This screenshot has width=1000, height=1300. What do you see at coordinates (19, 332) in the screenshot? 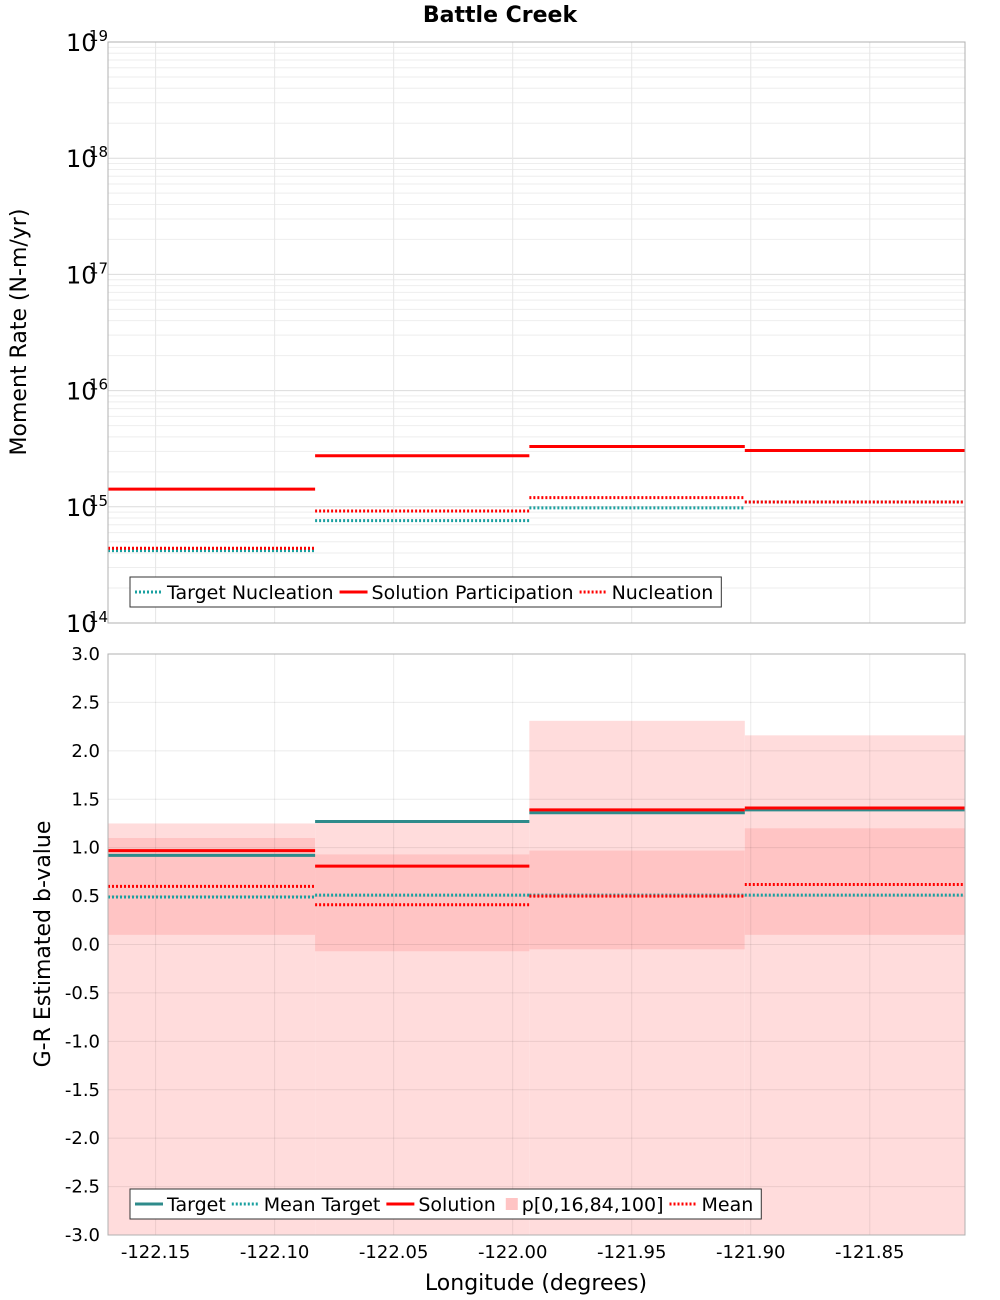
I see `moment-rate-y-label: Moment Rate (N-m/yr)` at bounding box center [19, 332].